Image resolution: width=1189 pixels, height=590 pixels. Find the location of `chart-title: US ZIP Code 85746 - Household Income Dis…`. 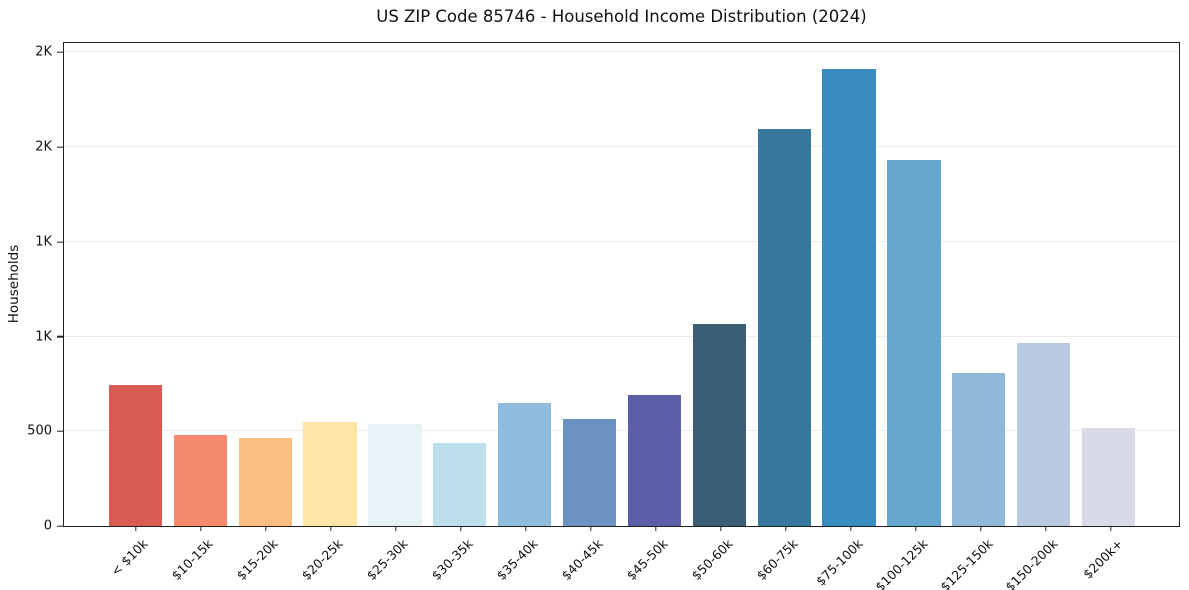

chart-title: US ZIP Code 85746 - Household Income Dis… is located at coordinates (621, 16).